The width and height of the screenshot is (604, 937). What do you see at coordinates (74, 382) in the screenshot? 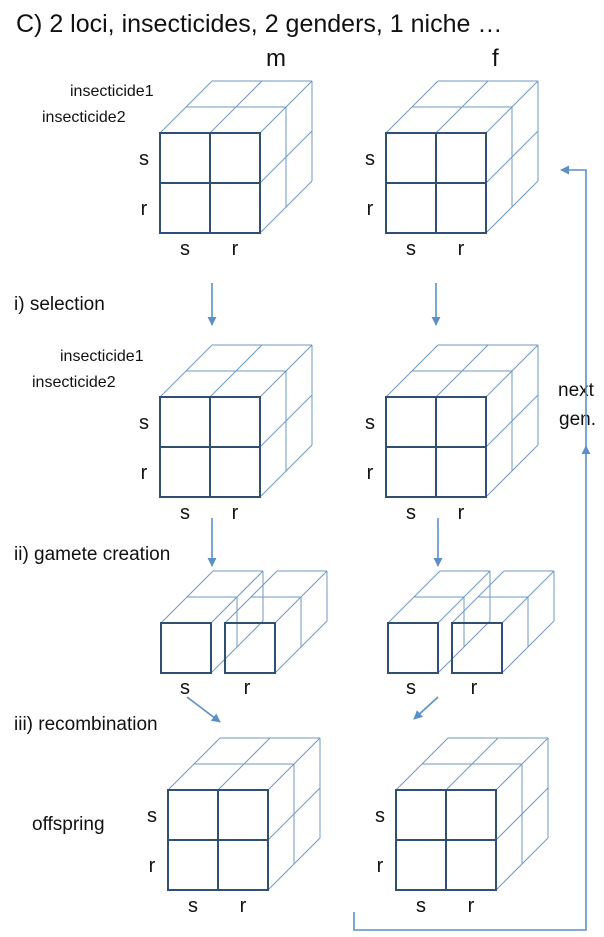
I see `insecticide2-label-selection: insecticide2` at bounding box center [74, 382].